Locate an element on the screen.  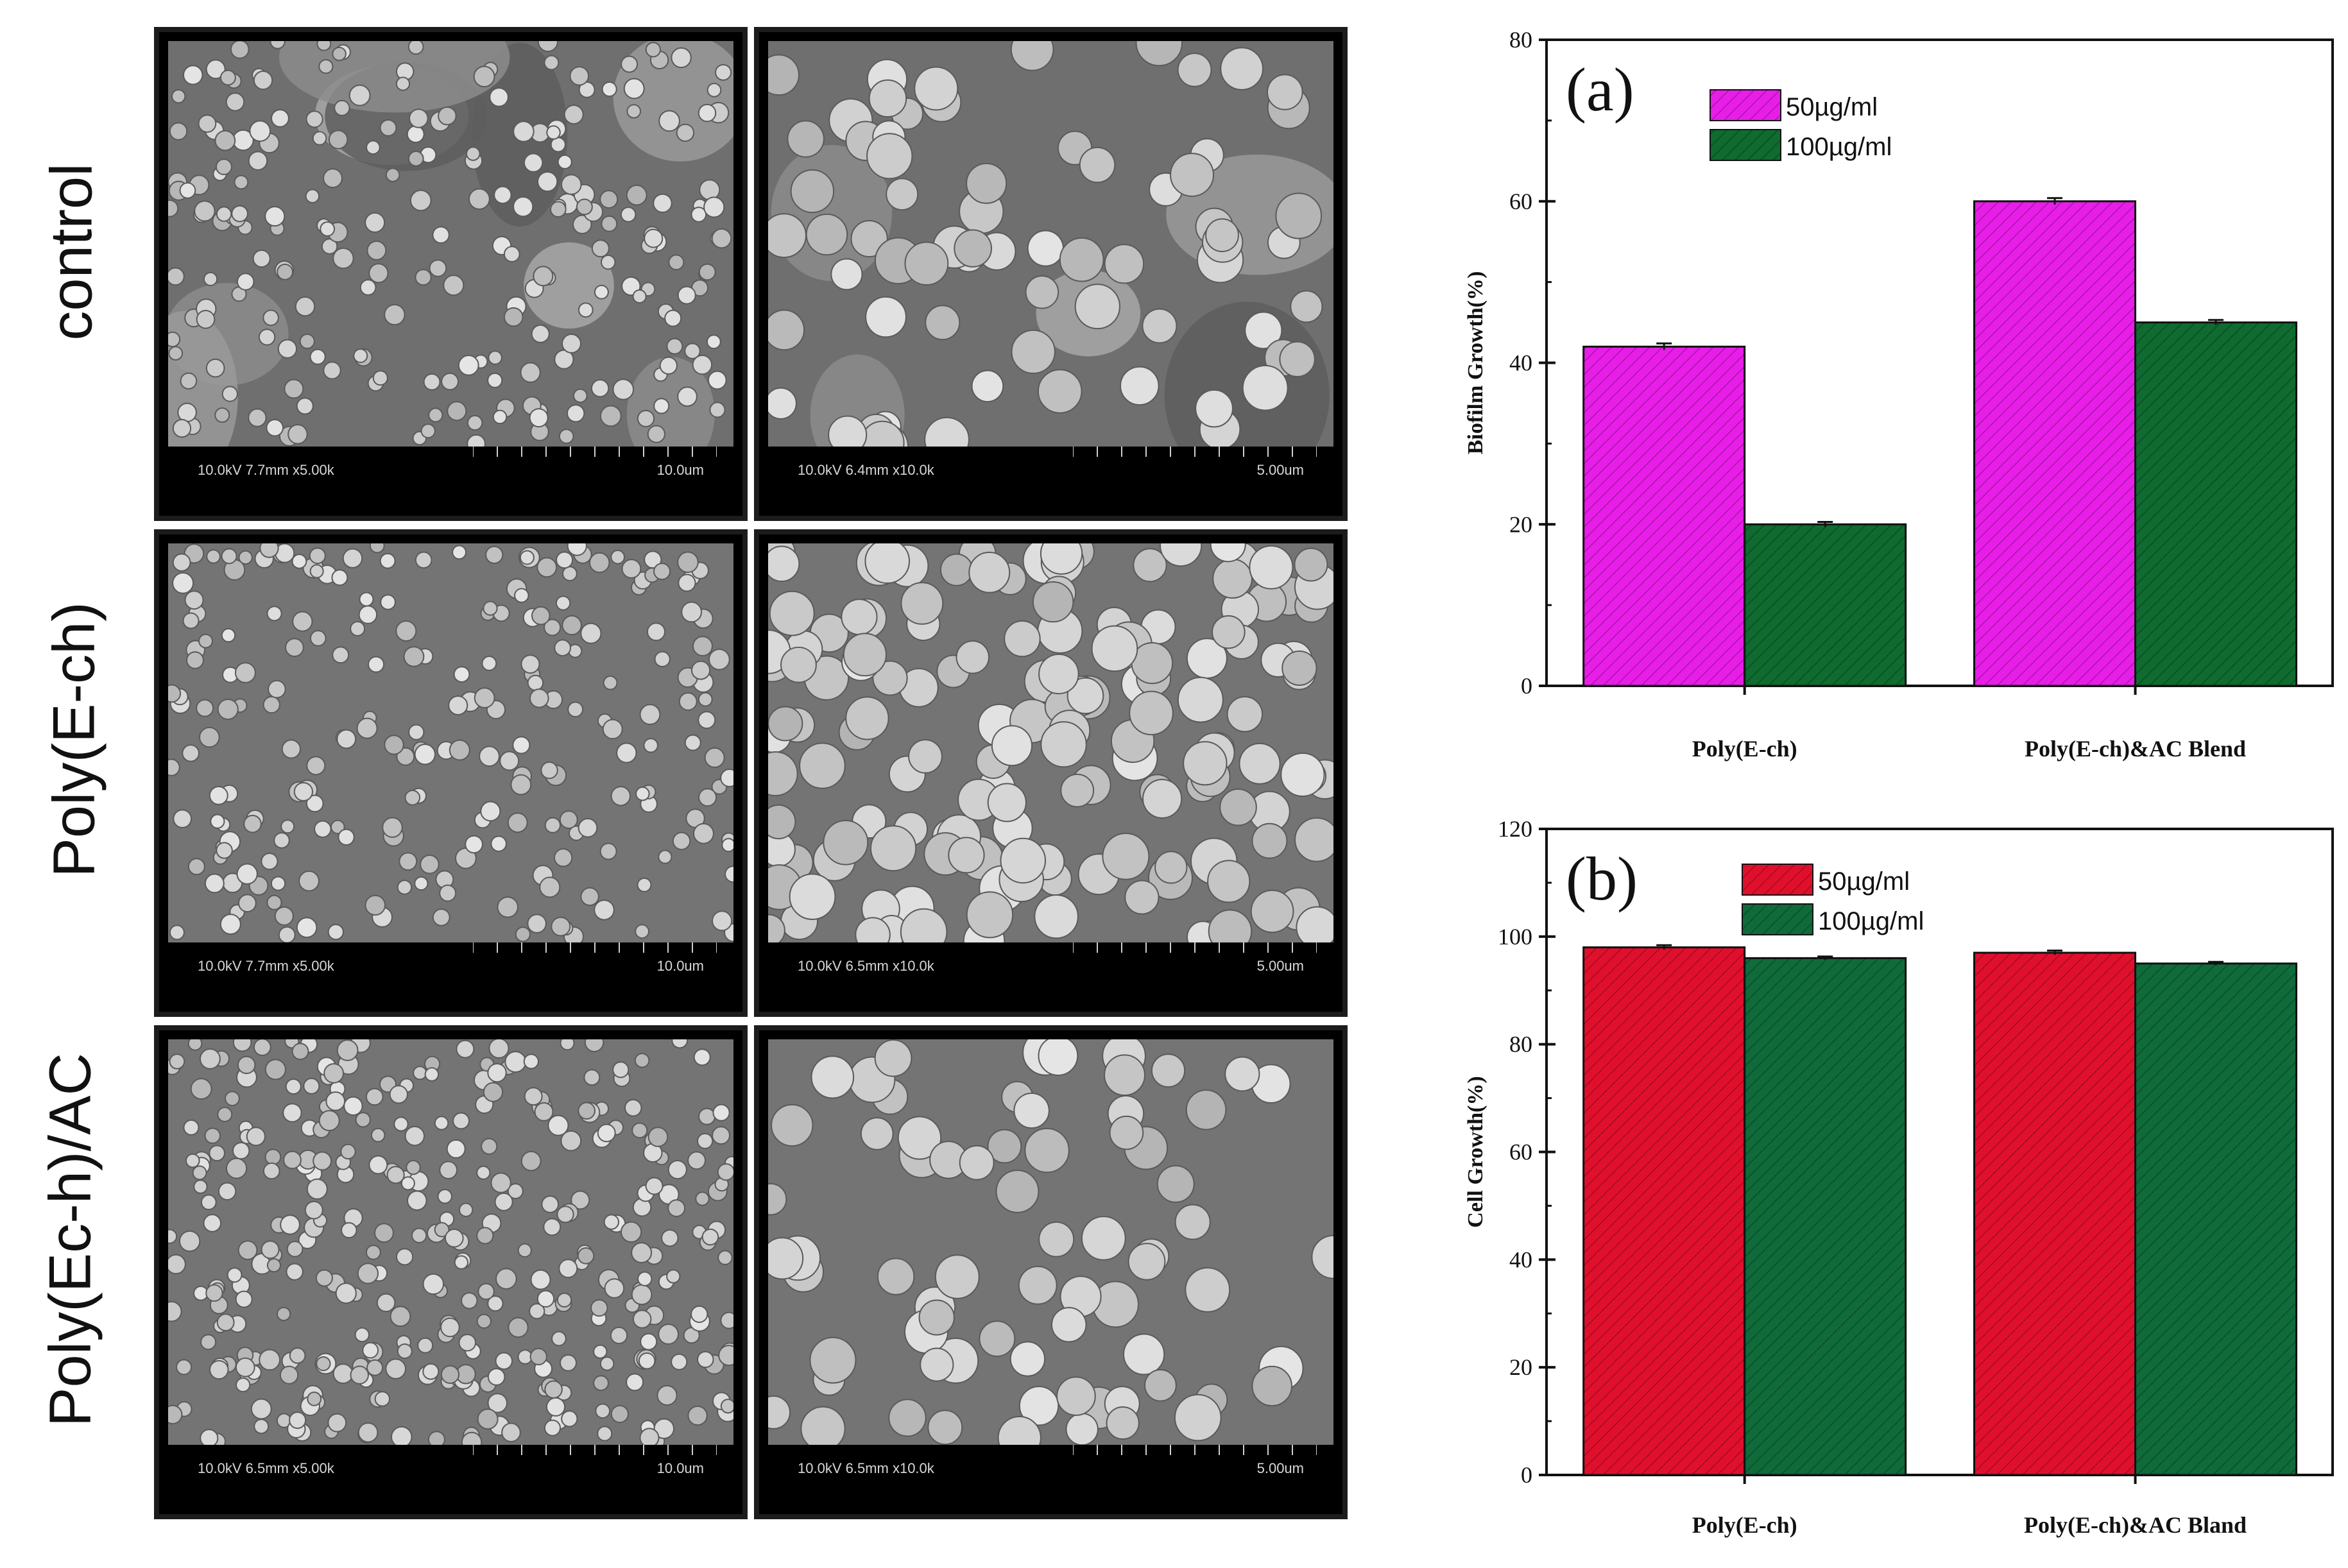
x-category-label: Poly(E-ch)&AC Bland is located at coordinates (2135, 1525).